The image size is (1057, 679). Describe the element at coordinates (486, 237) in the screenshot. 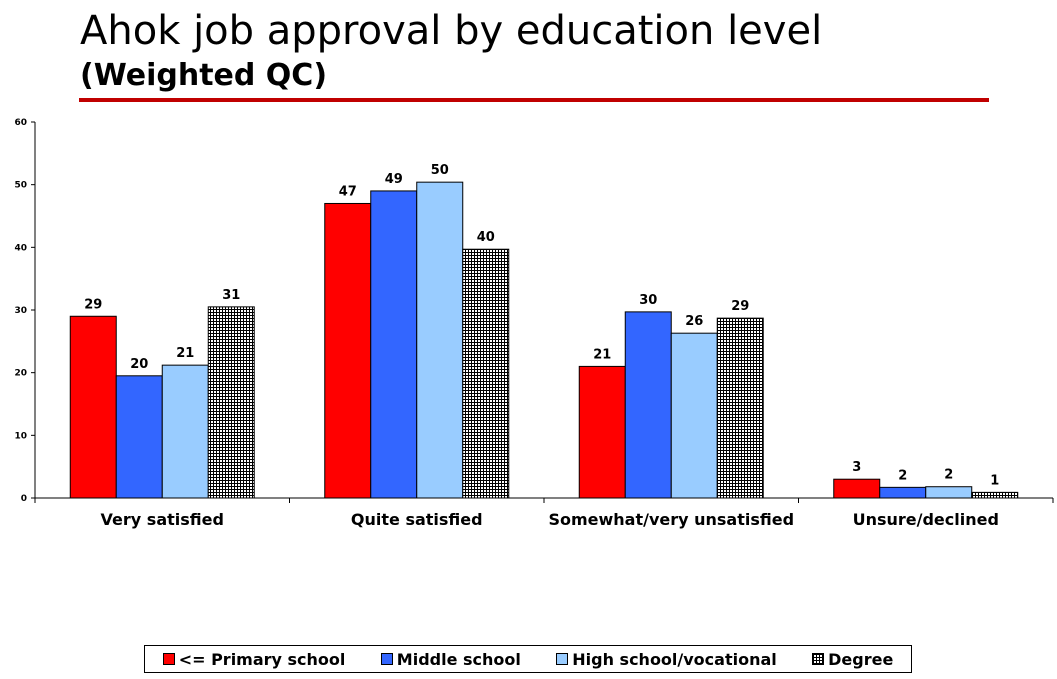

I see `bar-data-label: 40` at that location.